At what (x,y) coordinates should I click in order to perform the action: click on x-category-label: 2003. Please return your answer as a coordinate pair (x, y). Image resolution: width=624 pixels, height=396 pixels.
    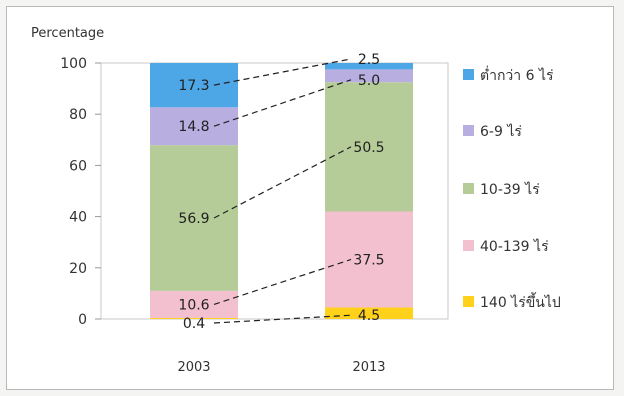
    Looking at the image, I should click on (193, 367).